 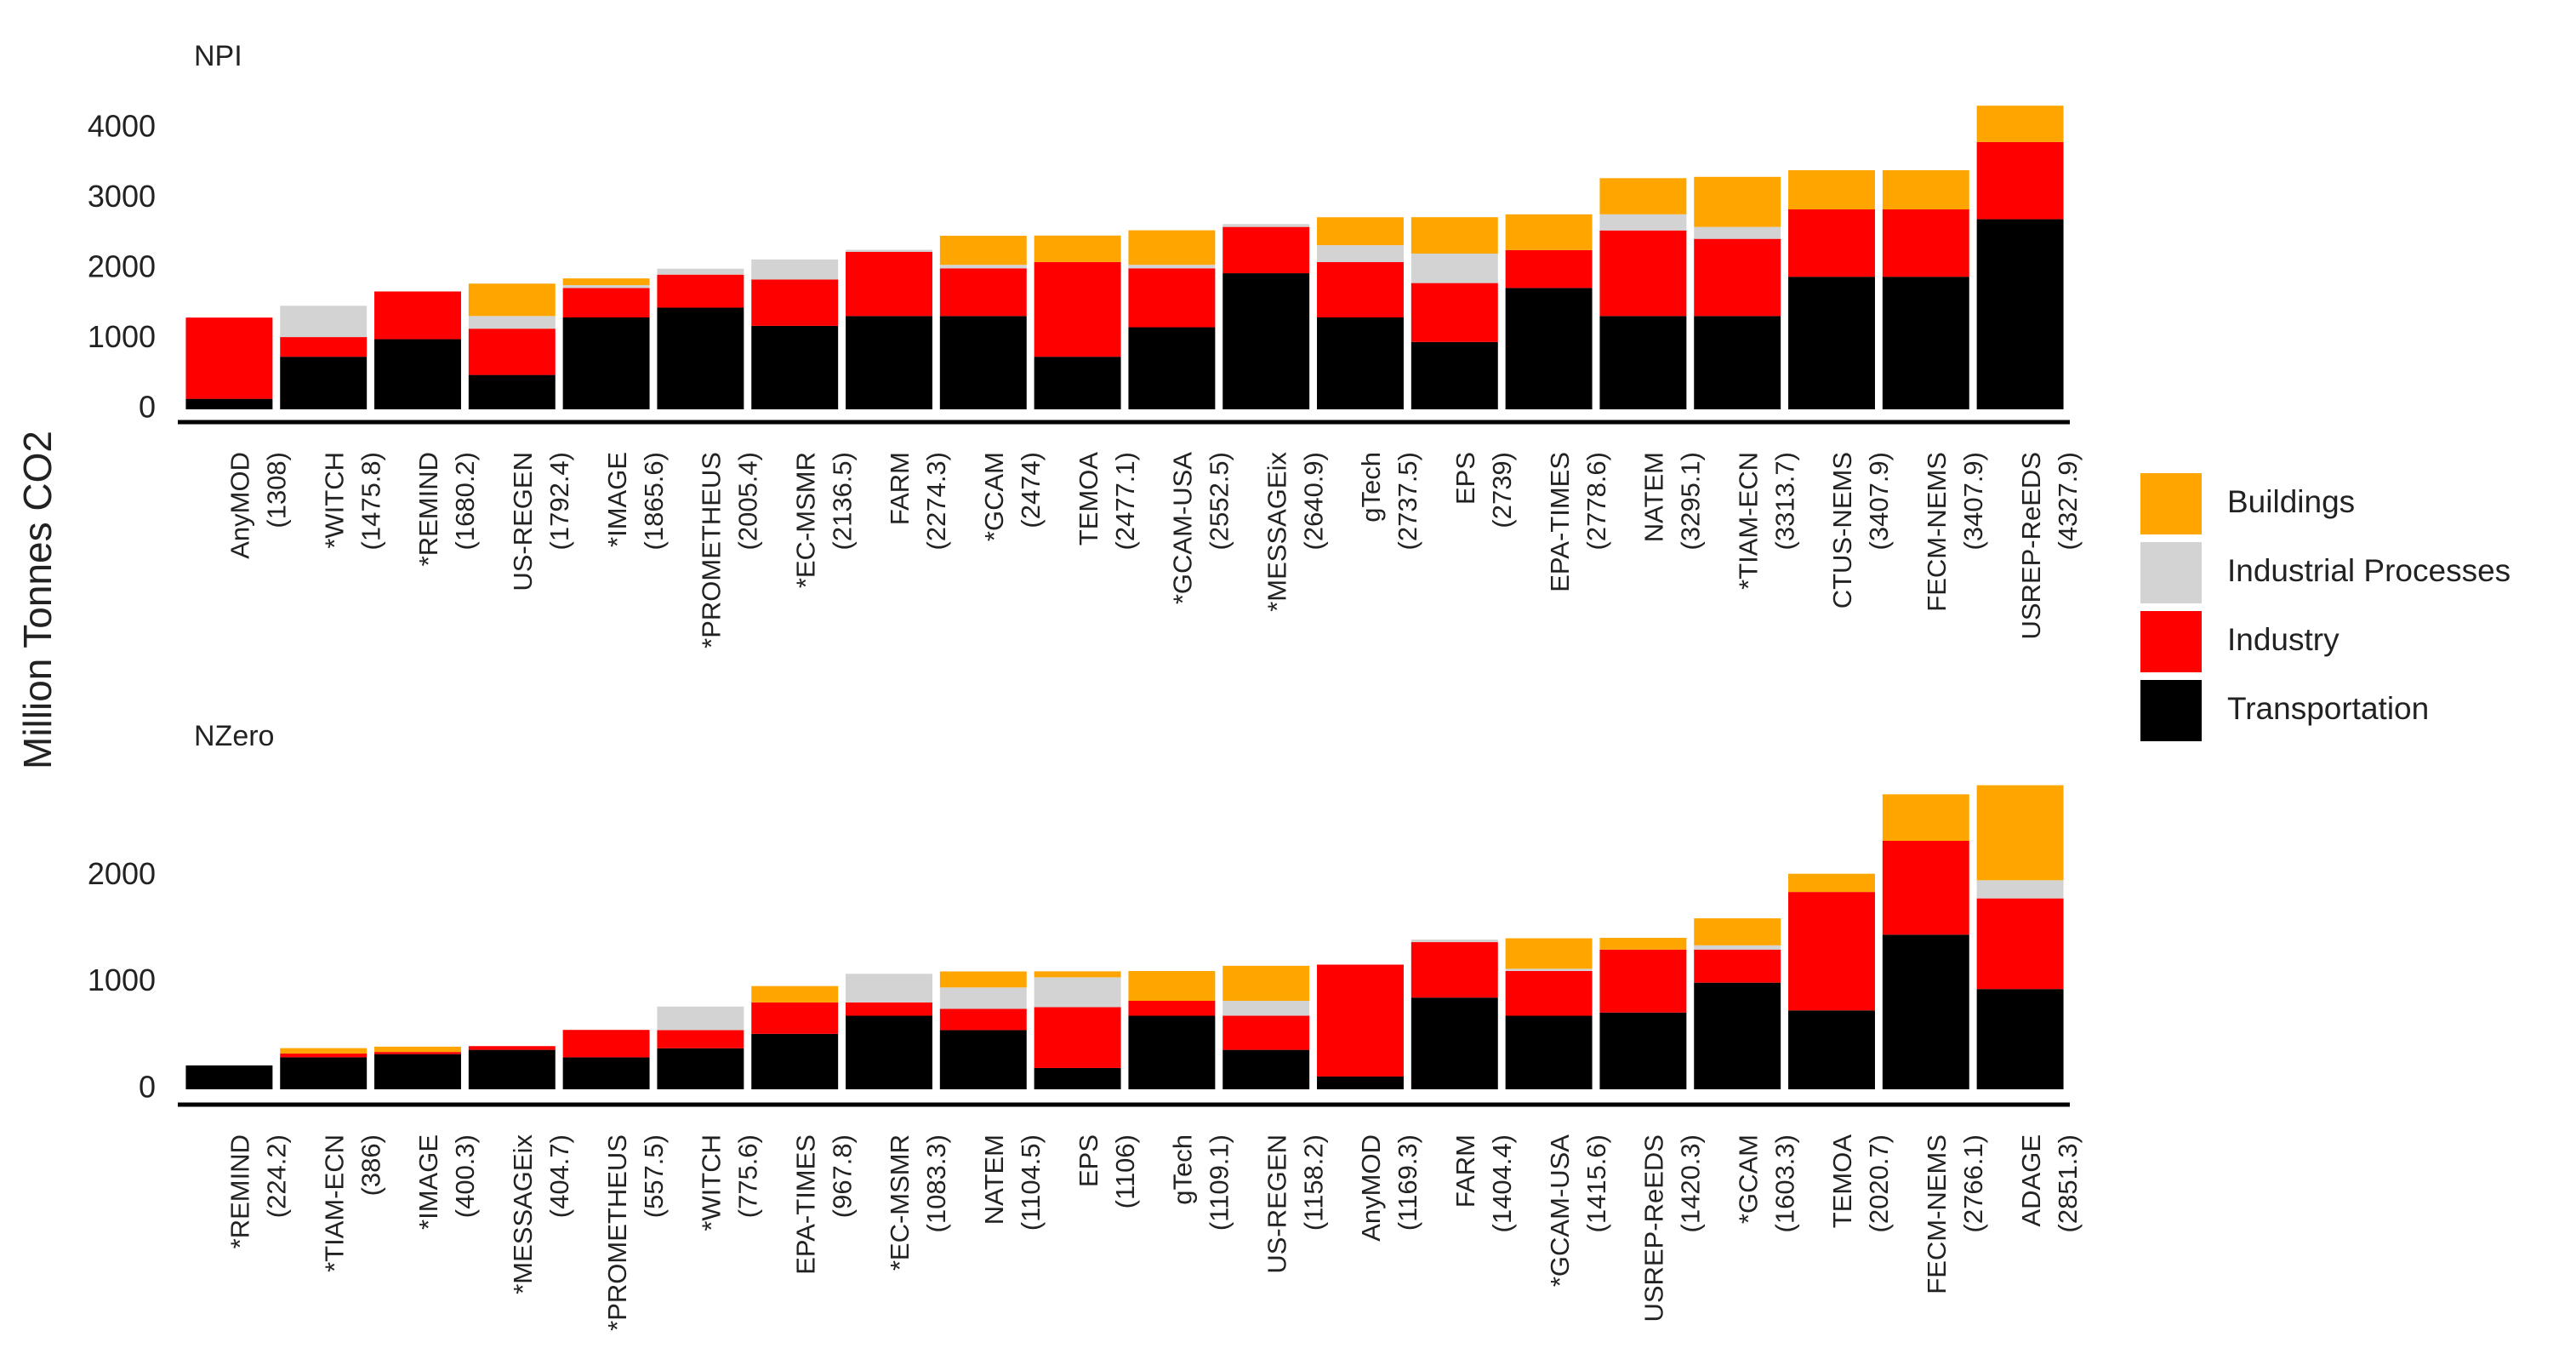 What do you see at coordinates (1313, 501) in the screenshot?
I see `x-tick-total: (2640.9)` at bounding box center [1313, 501].